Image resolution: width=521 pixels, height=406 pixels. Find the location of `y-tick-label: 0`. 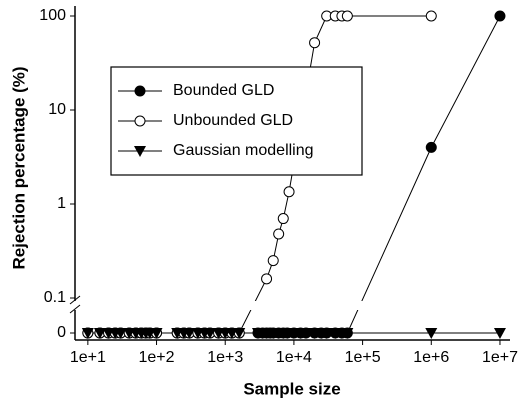

y-tick-label: 0 is located at coordinates (61, 332).